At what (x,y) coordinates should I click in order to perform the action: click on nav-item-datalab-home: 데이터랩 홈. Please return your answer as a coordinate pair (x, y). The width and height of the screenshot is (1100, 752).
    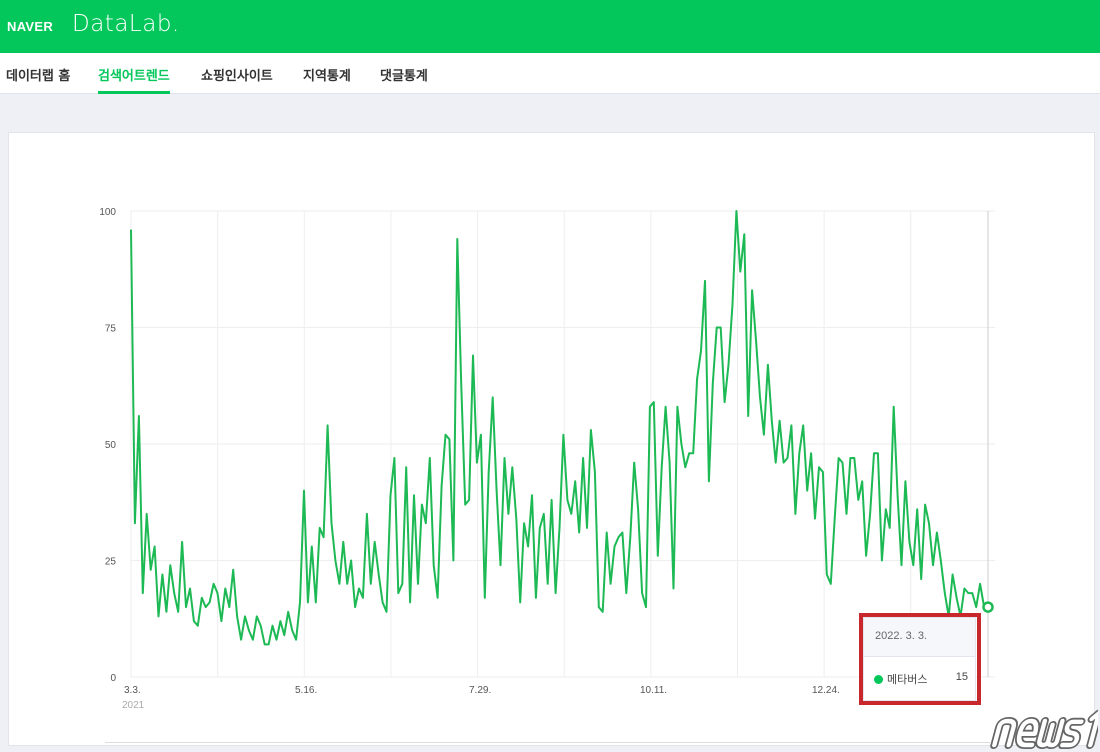
    Looking at the image, I should click on (38, 76).